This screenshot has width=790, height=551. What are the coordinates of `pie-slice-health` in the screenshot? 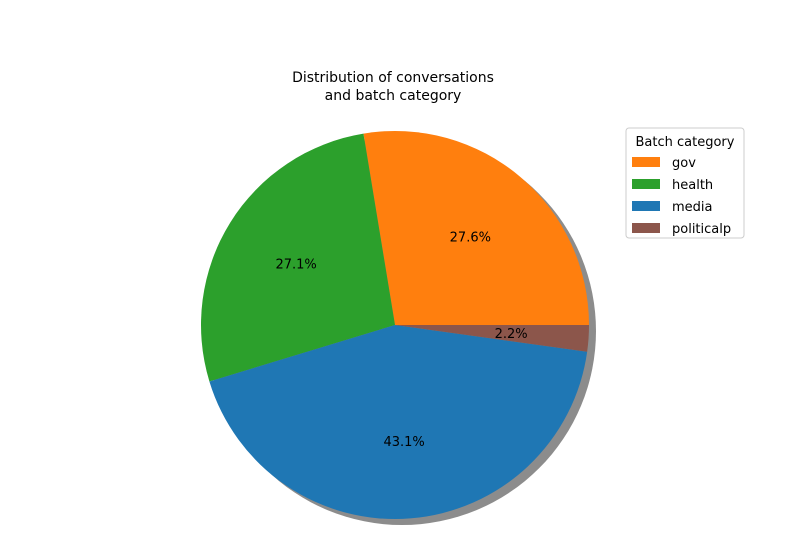 It's located at (297, 257).